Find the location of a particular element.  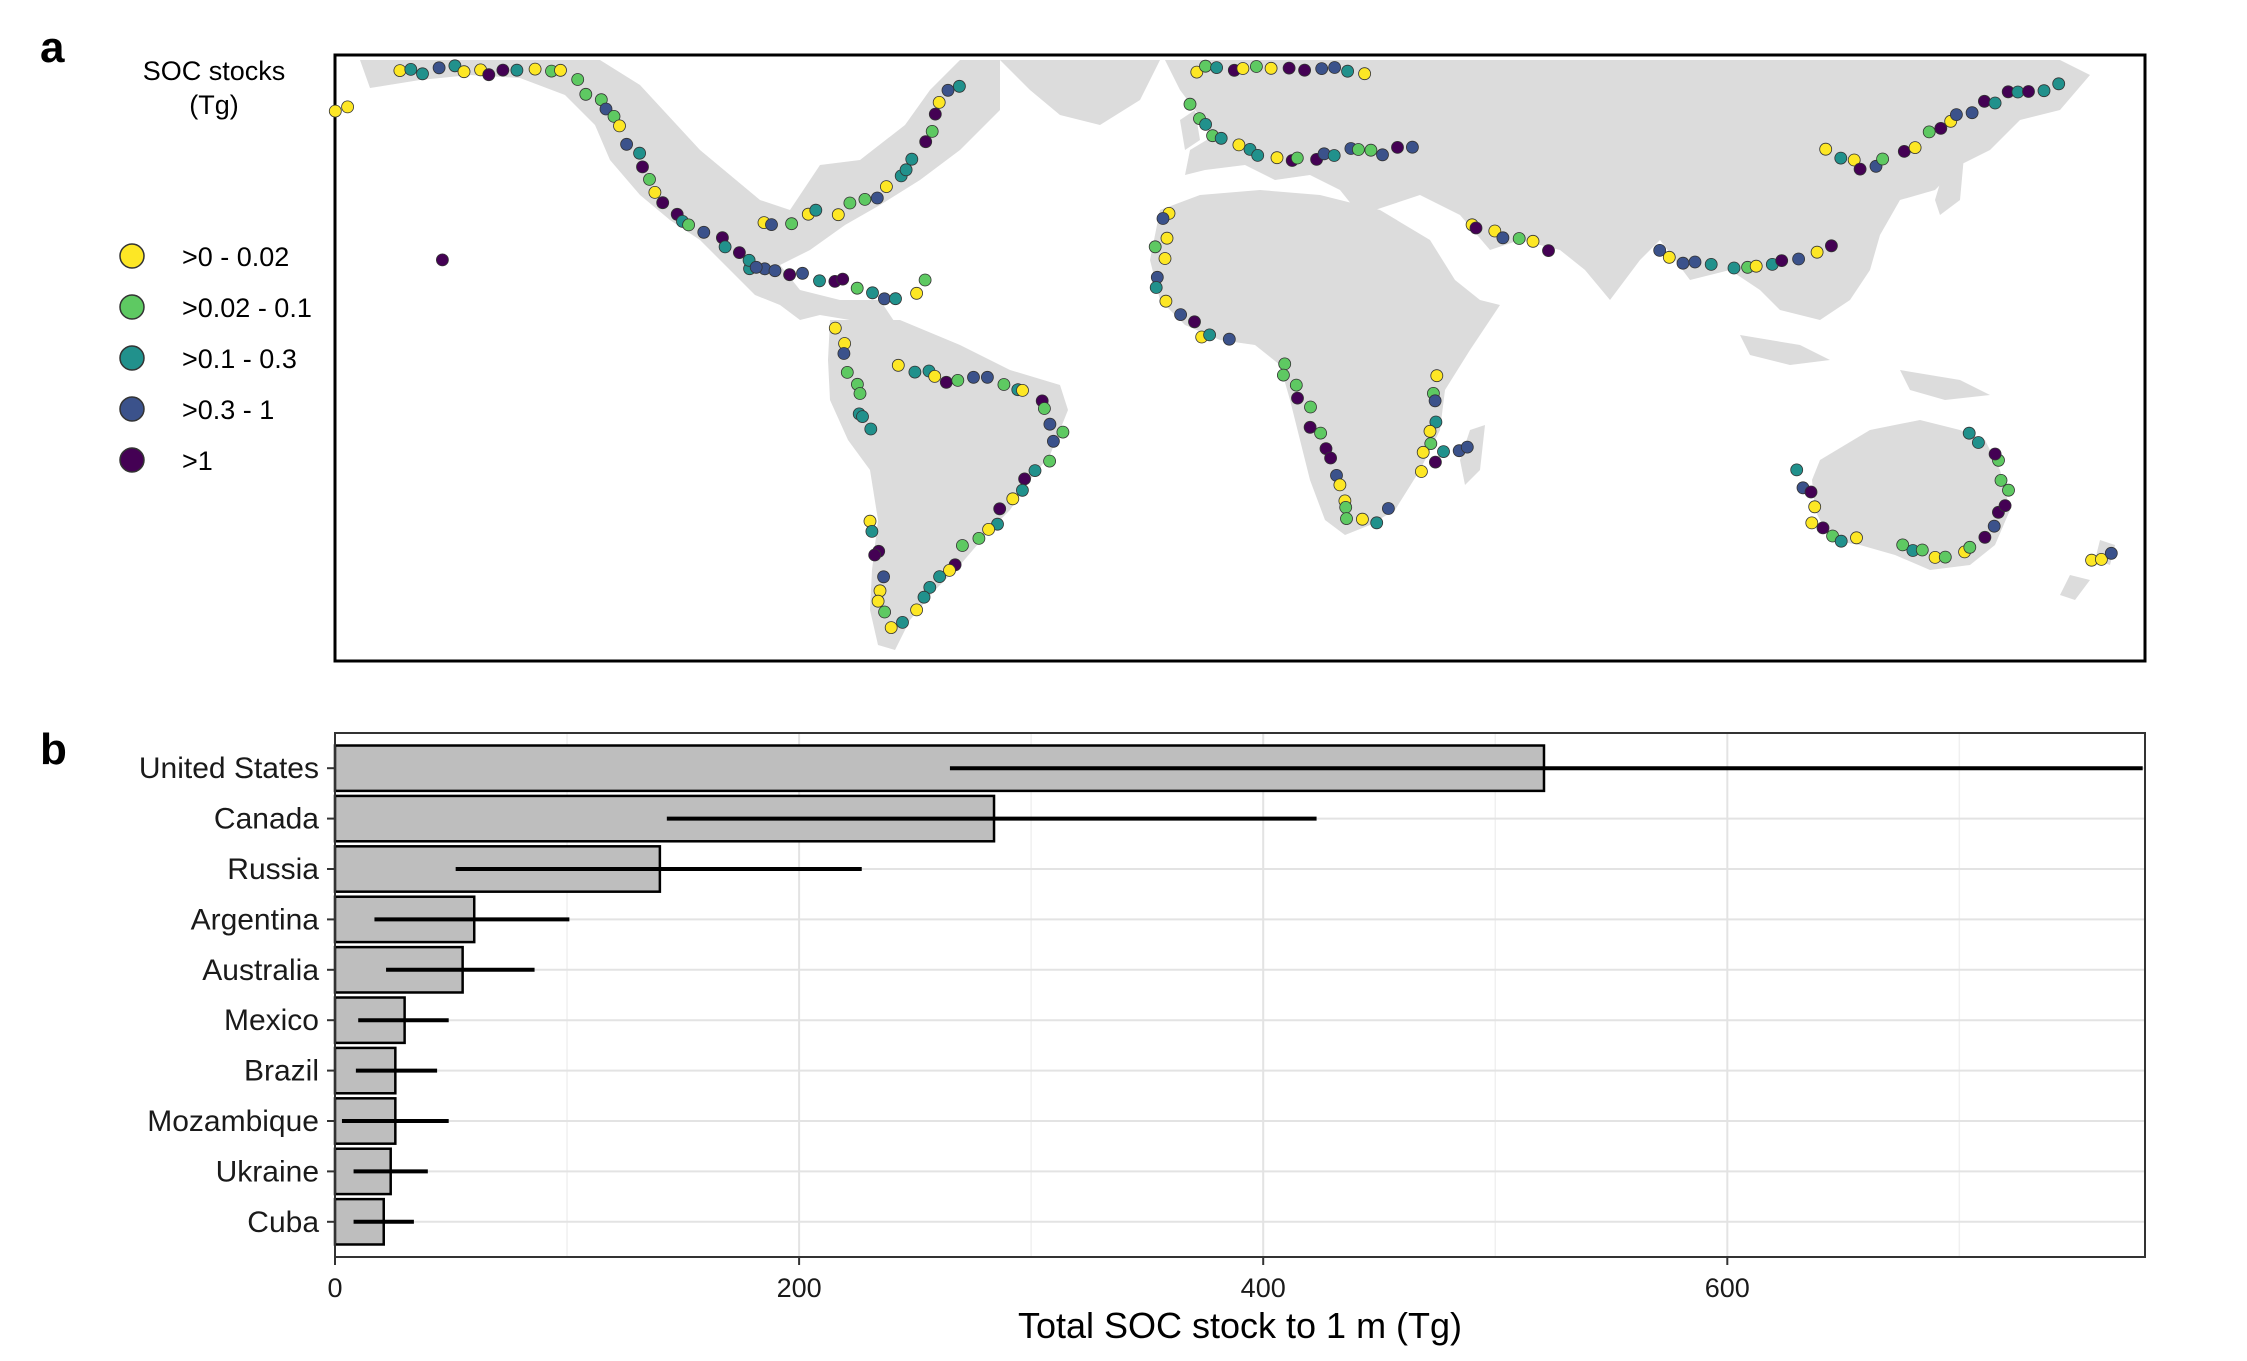

australia-shape is located at coordinates (1911, 495).